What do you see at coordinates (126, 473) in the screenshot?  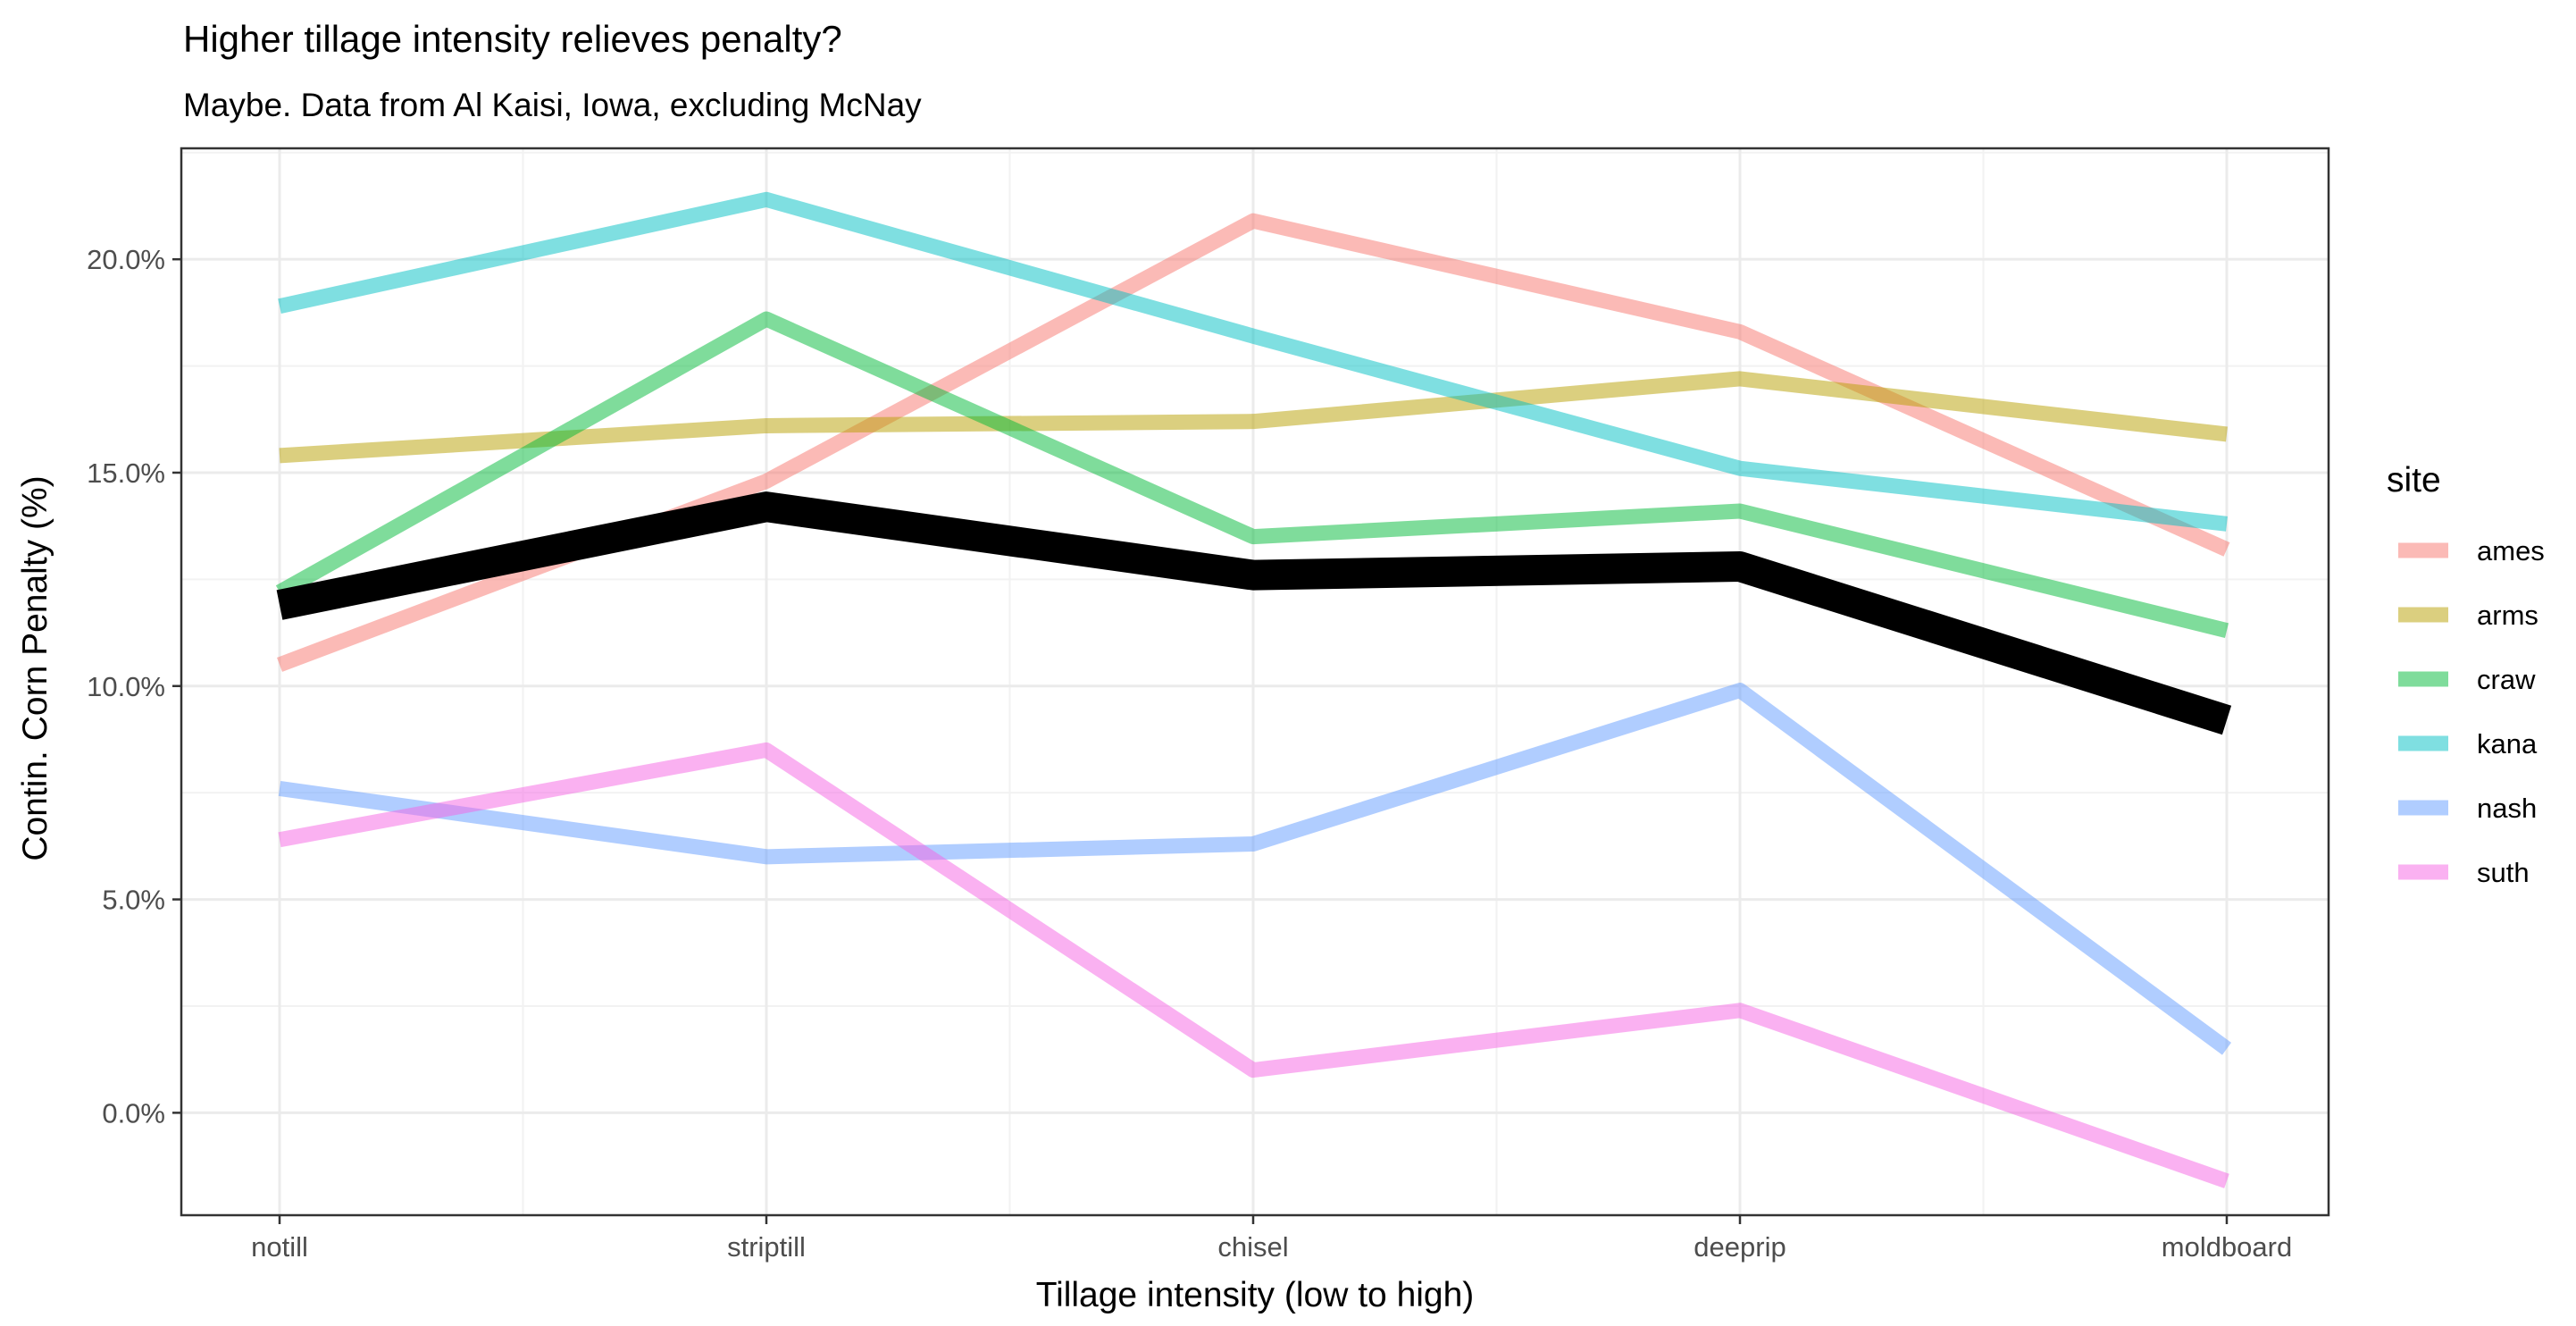 I see `y-tick-label: 15.0%` at bounding box center [126, 473].